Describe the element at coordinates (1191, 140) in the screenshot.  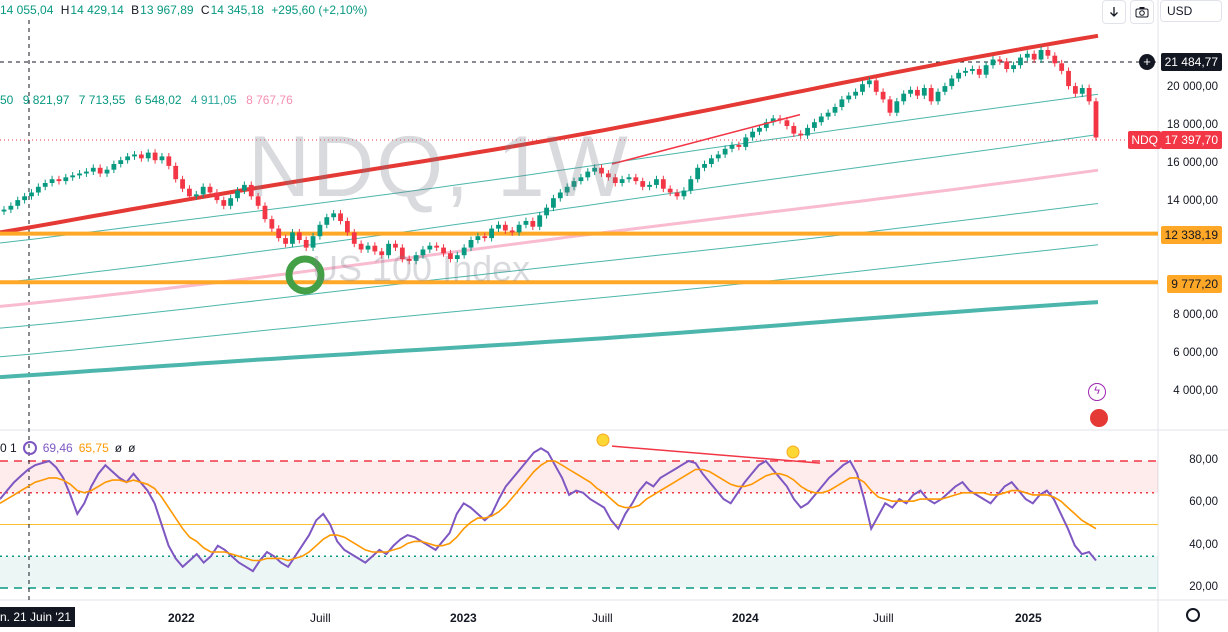
I see `last-price: 17 397,70` at that location.